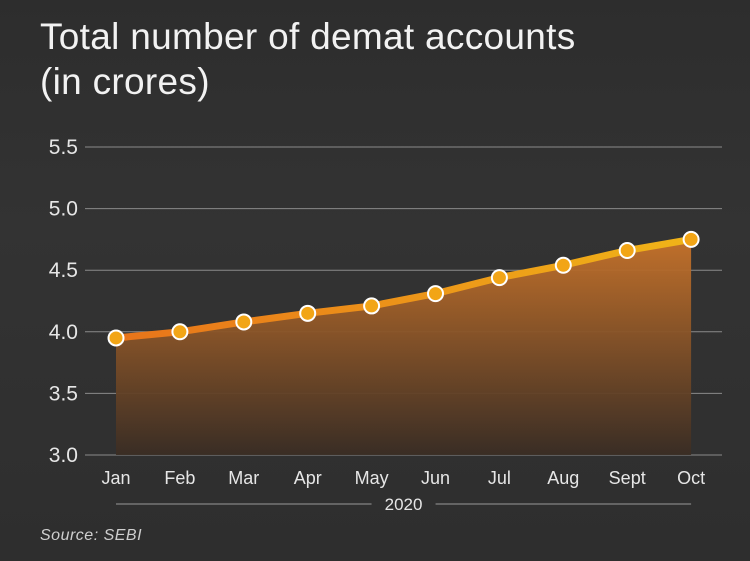 This screenshot has width=750, height=561. Describe the element at coordinates (308, 478) in the screenshot. I see `x-tick-label-apr: Apr` at that location.